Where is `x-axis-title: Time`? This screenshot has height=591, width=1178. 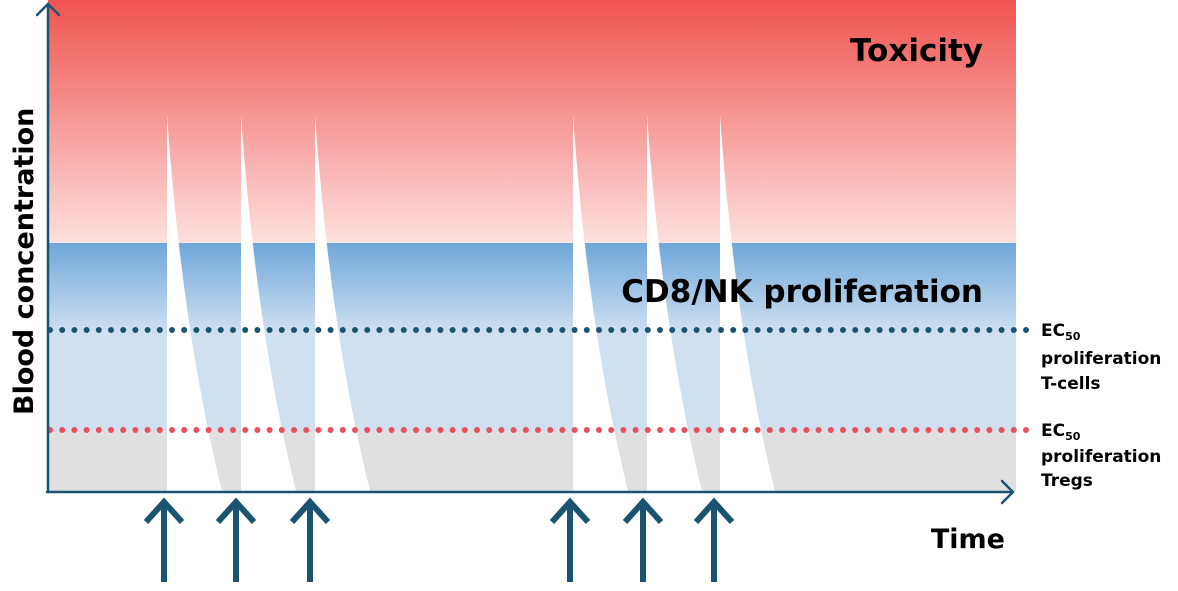
x-axis-title: Time is located at coordinates (968, 539).